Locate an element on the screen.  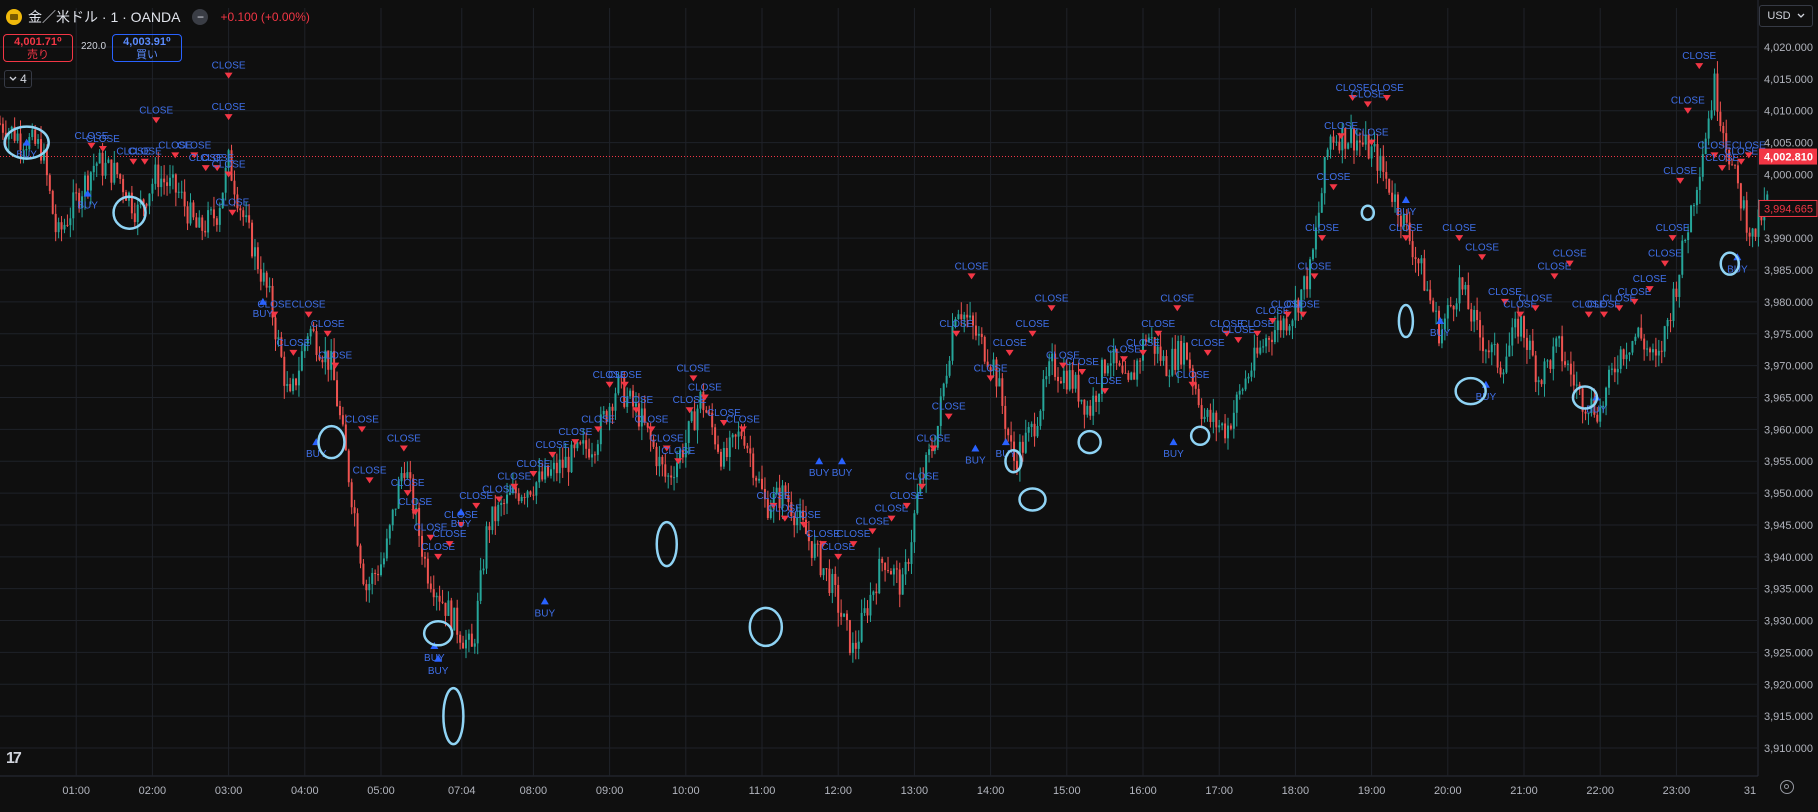
time-tick-label: 08:00 is located at coordinates (534, 791).